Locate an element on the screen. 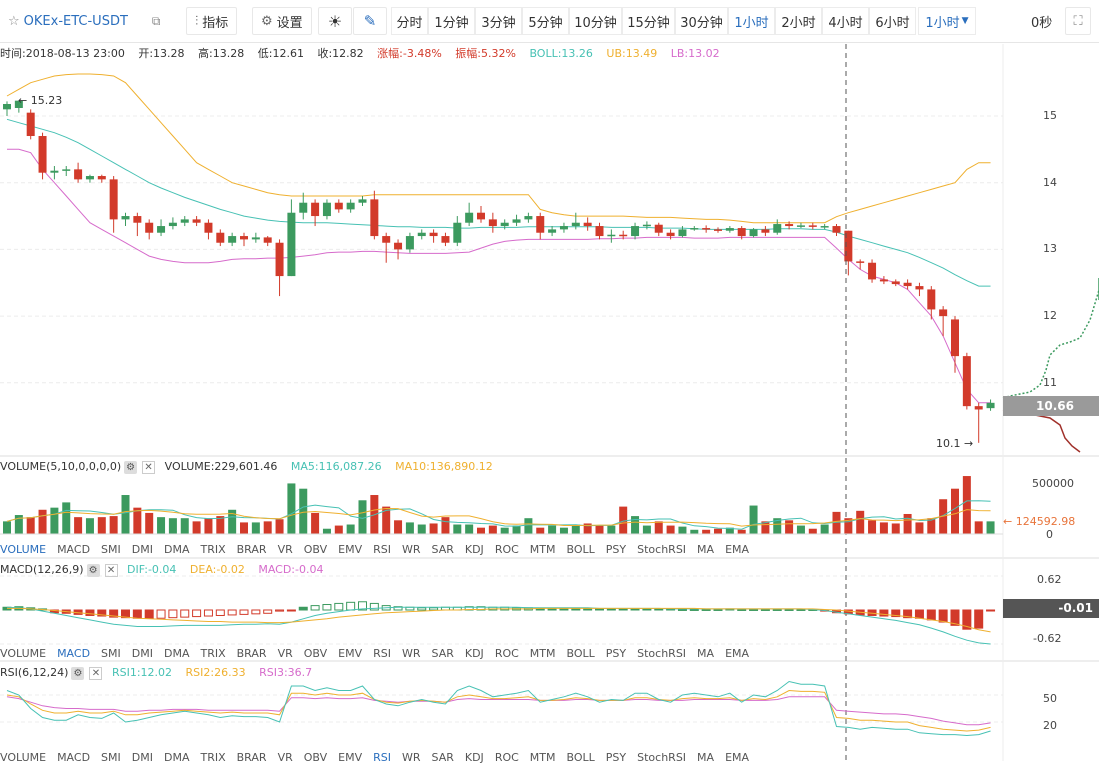 This screenshot has height=767, width=1099. vol-tab-dma: DMA is located at coordinates (176, 549).